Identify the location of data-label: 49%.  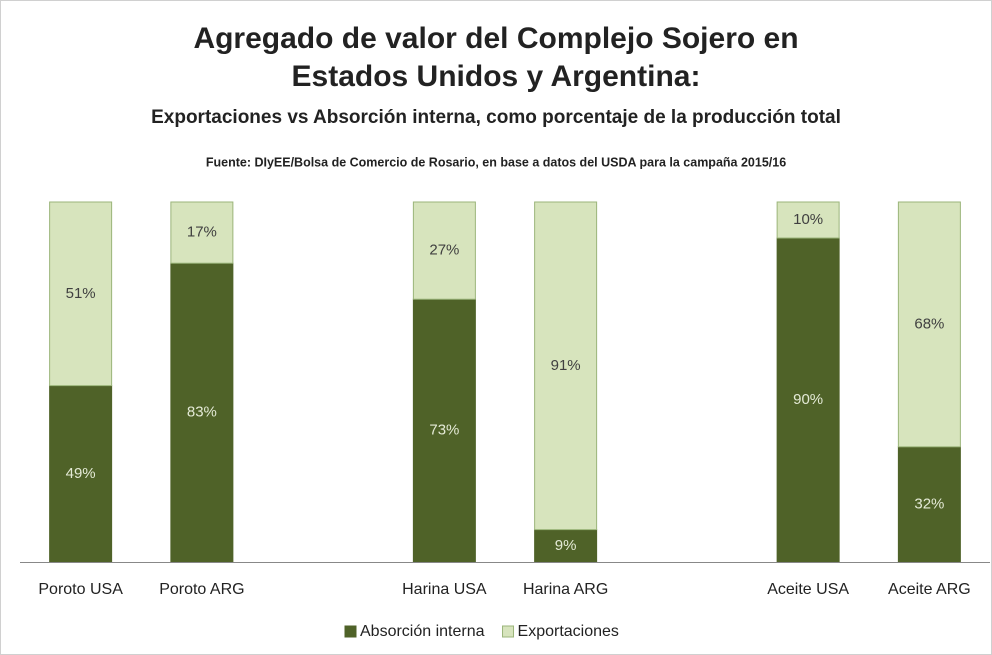
(81, 473).